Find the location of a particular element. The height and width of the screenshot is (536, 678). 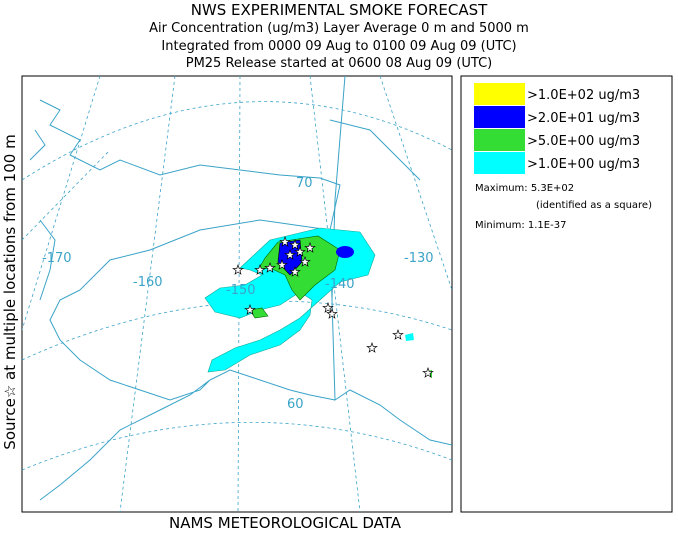

legend-label: >2.0E+01 ug/m3 is located at coordinates (583, 118).